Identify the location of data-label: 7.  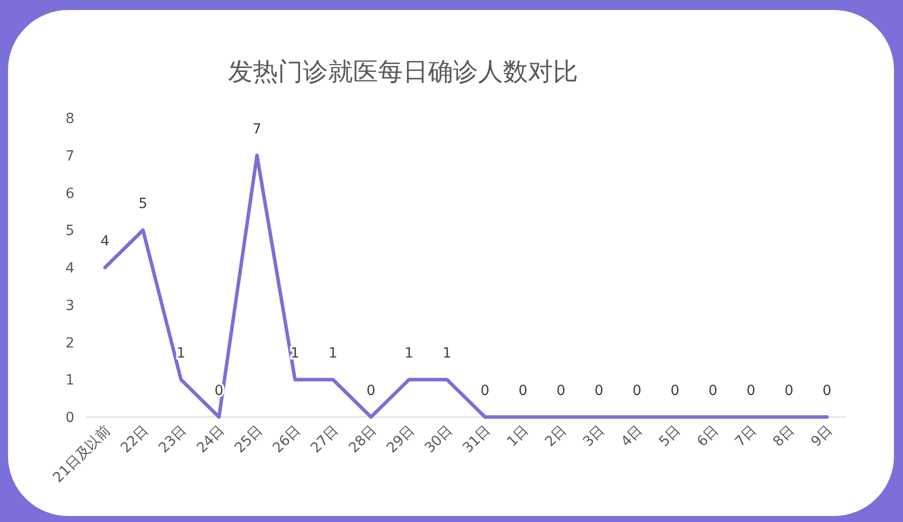
(257, 129).